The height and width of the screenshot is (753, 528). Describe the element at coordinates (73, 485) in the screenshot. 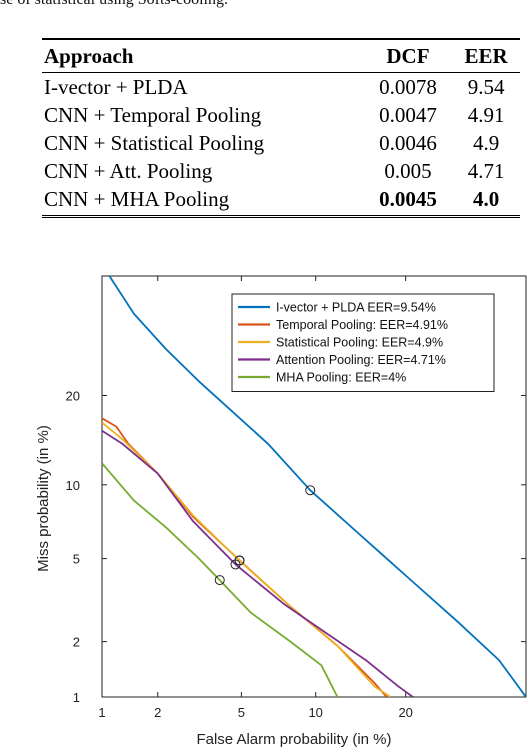

I see `y-tick-label: 10` at that location.